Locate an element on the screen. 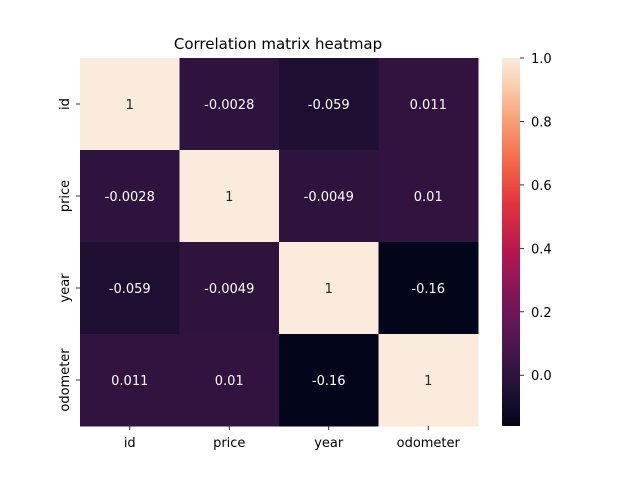 This screenshot has height=480, width=640. heatmap-cell-odometer-year is located at coordinates (329, 380).